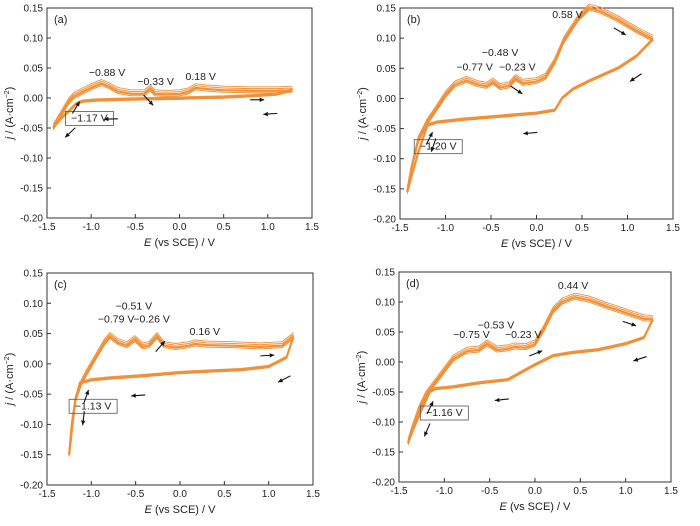 The width and height of the screenshot is (700, 526). I want to click on peak-potential-label: 0.44 V, so click(573, 286).